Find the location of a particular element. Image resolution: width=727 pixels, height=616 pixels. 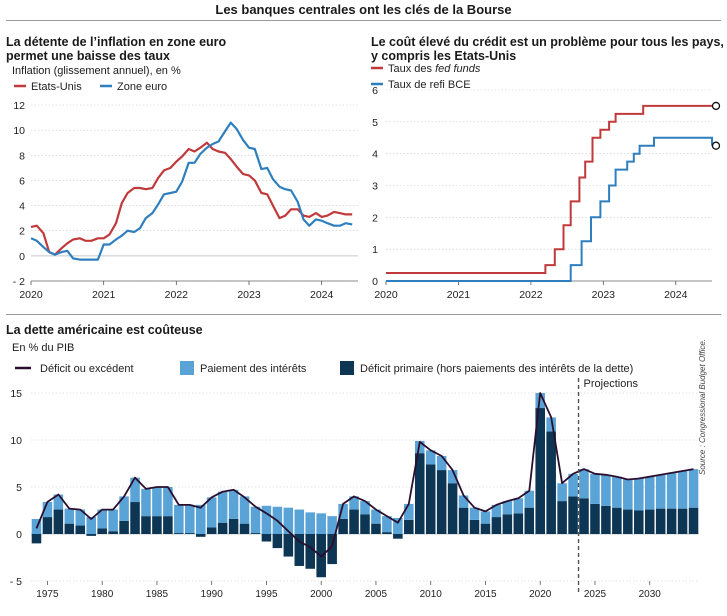

section-divider is located at coordinates (363, 314).